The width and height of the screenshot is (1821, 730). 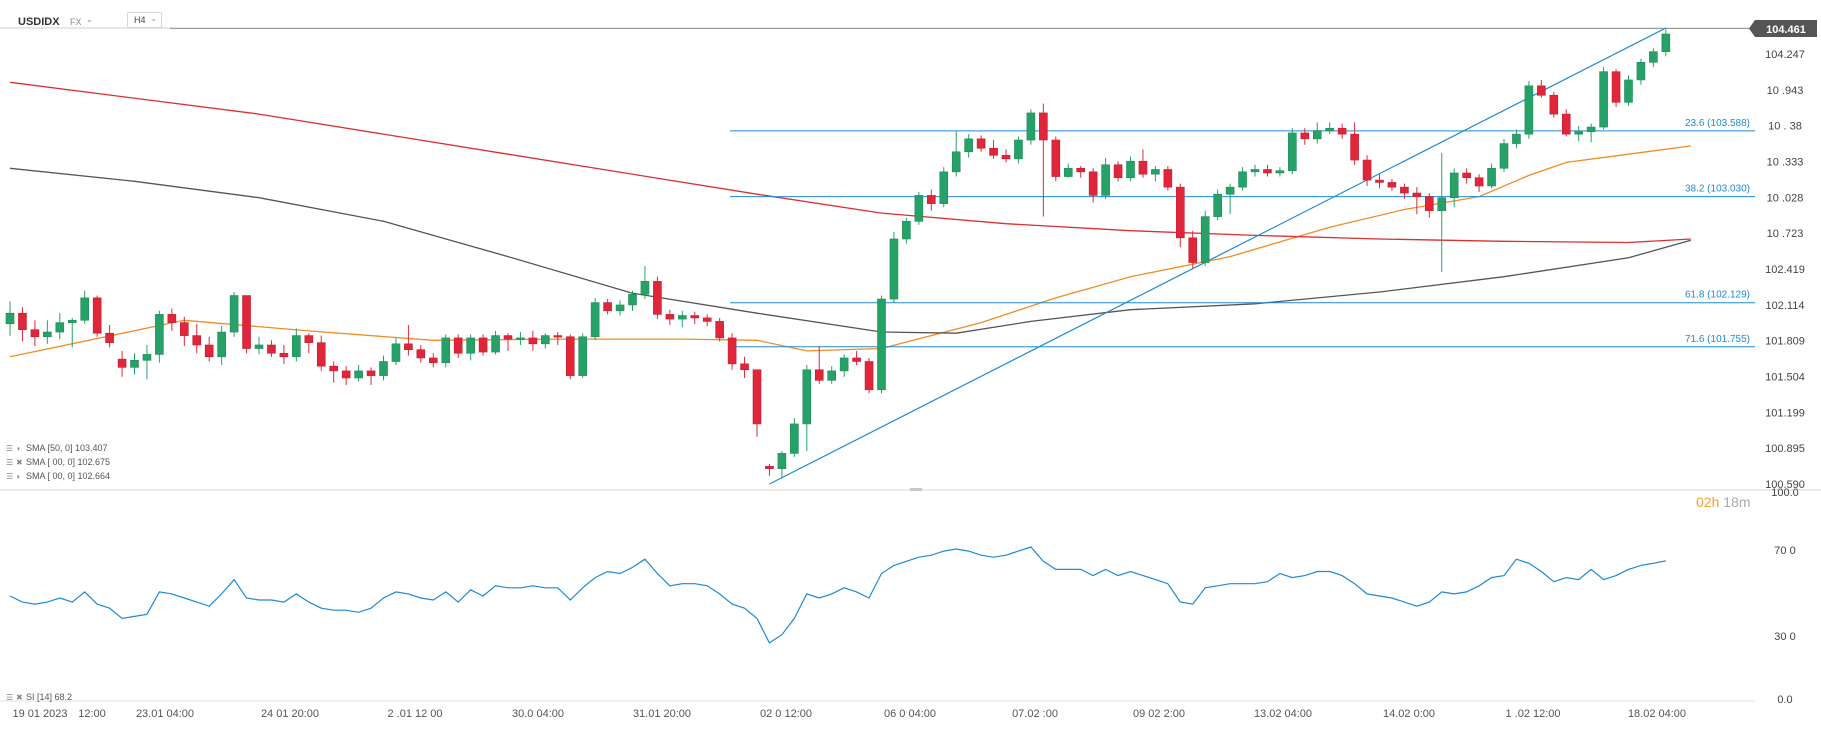 I want to click on candle-countdown: 02h 18m, so click(x=1723, y=502).